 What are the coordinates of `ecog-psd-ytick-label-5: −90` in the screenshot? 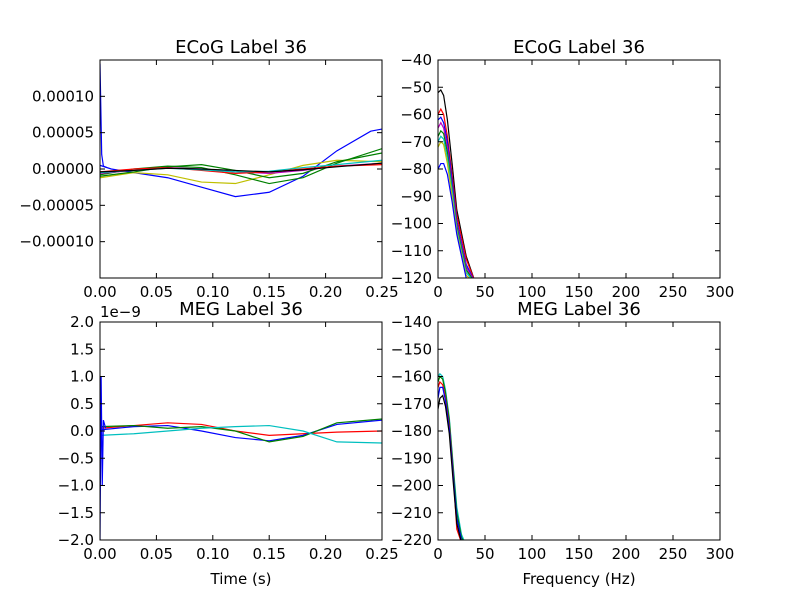 It's located at (416, 196).